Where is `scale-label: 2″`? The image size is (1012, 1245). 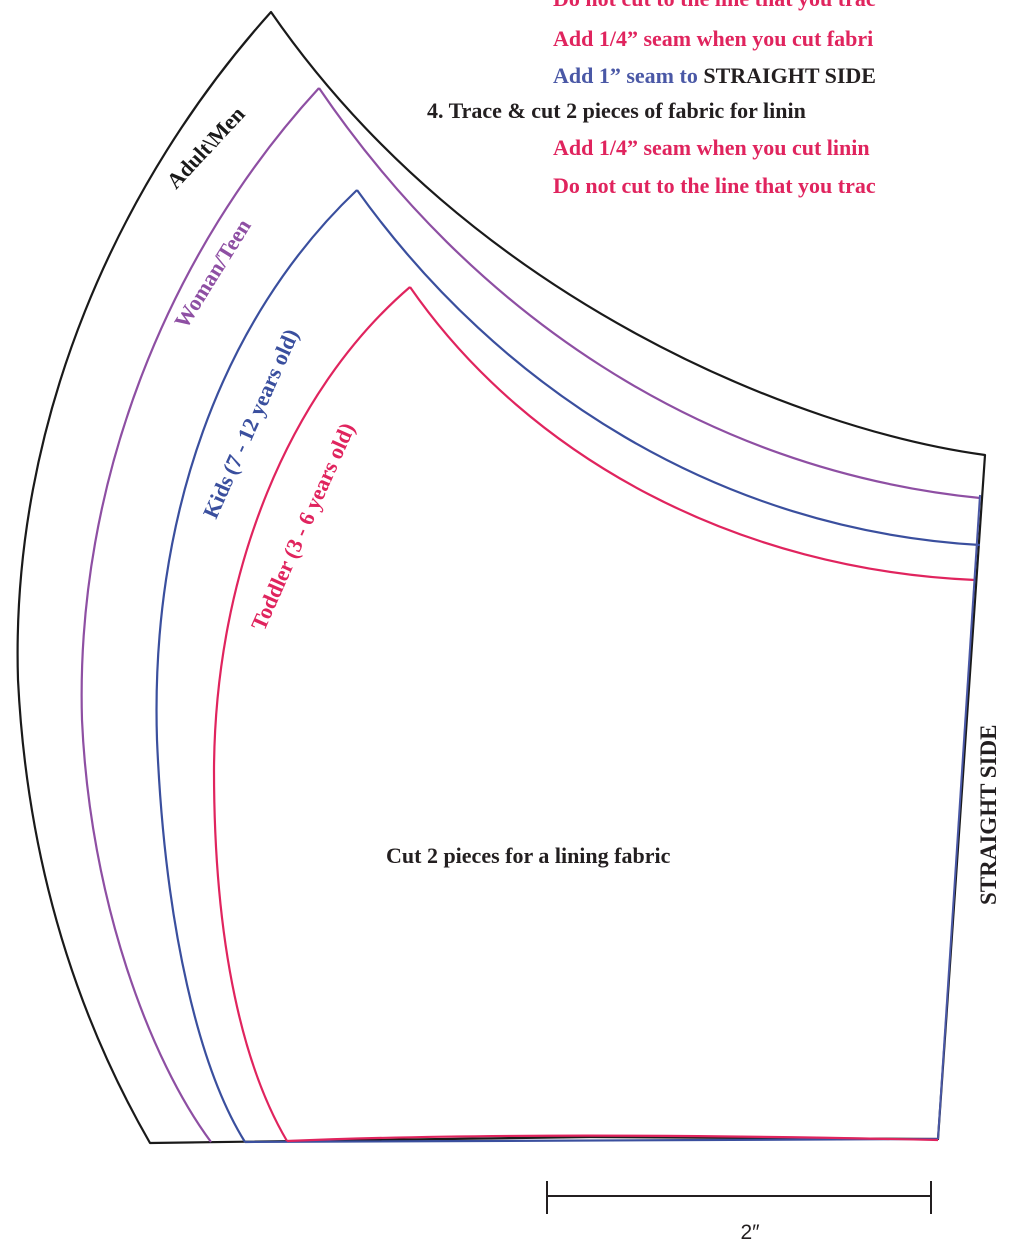 scale-label: 2″ is located at coordinates (750, 1232).